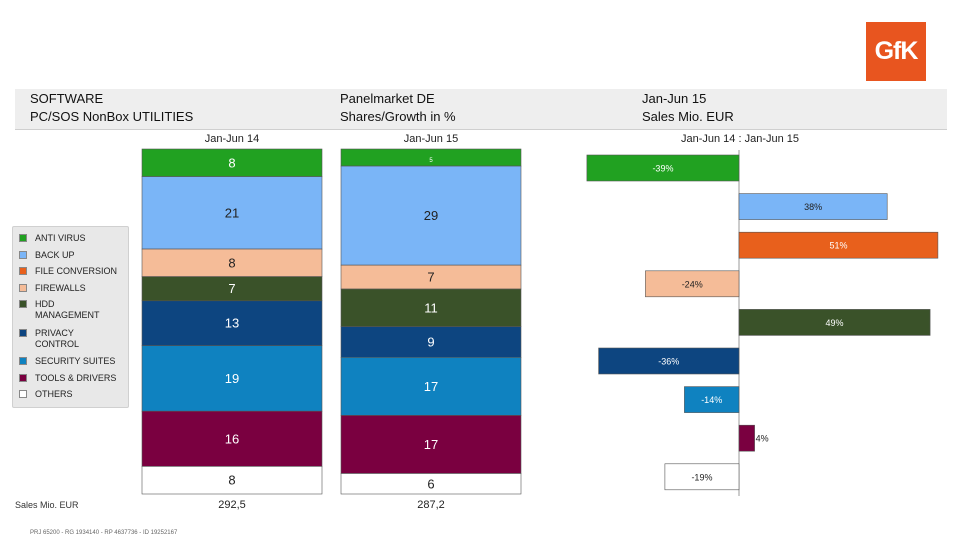 This screenshot has height=540, width=960. What do you see at coordinates (60, 288) in the screenshot?
I see `legend-label: FIREWALLS` at bounding box center [60, 288].